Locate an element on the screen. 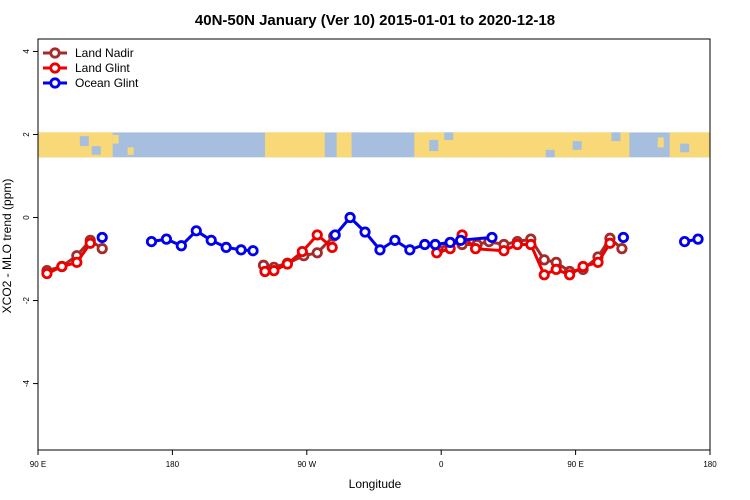 The width and height of the screenshot is (750, 500). y-tick-label: -2 is located at coordinates (26, 300).